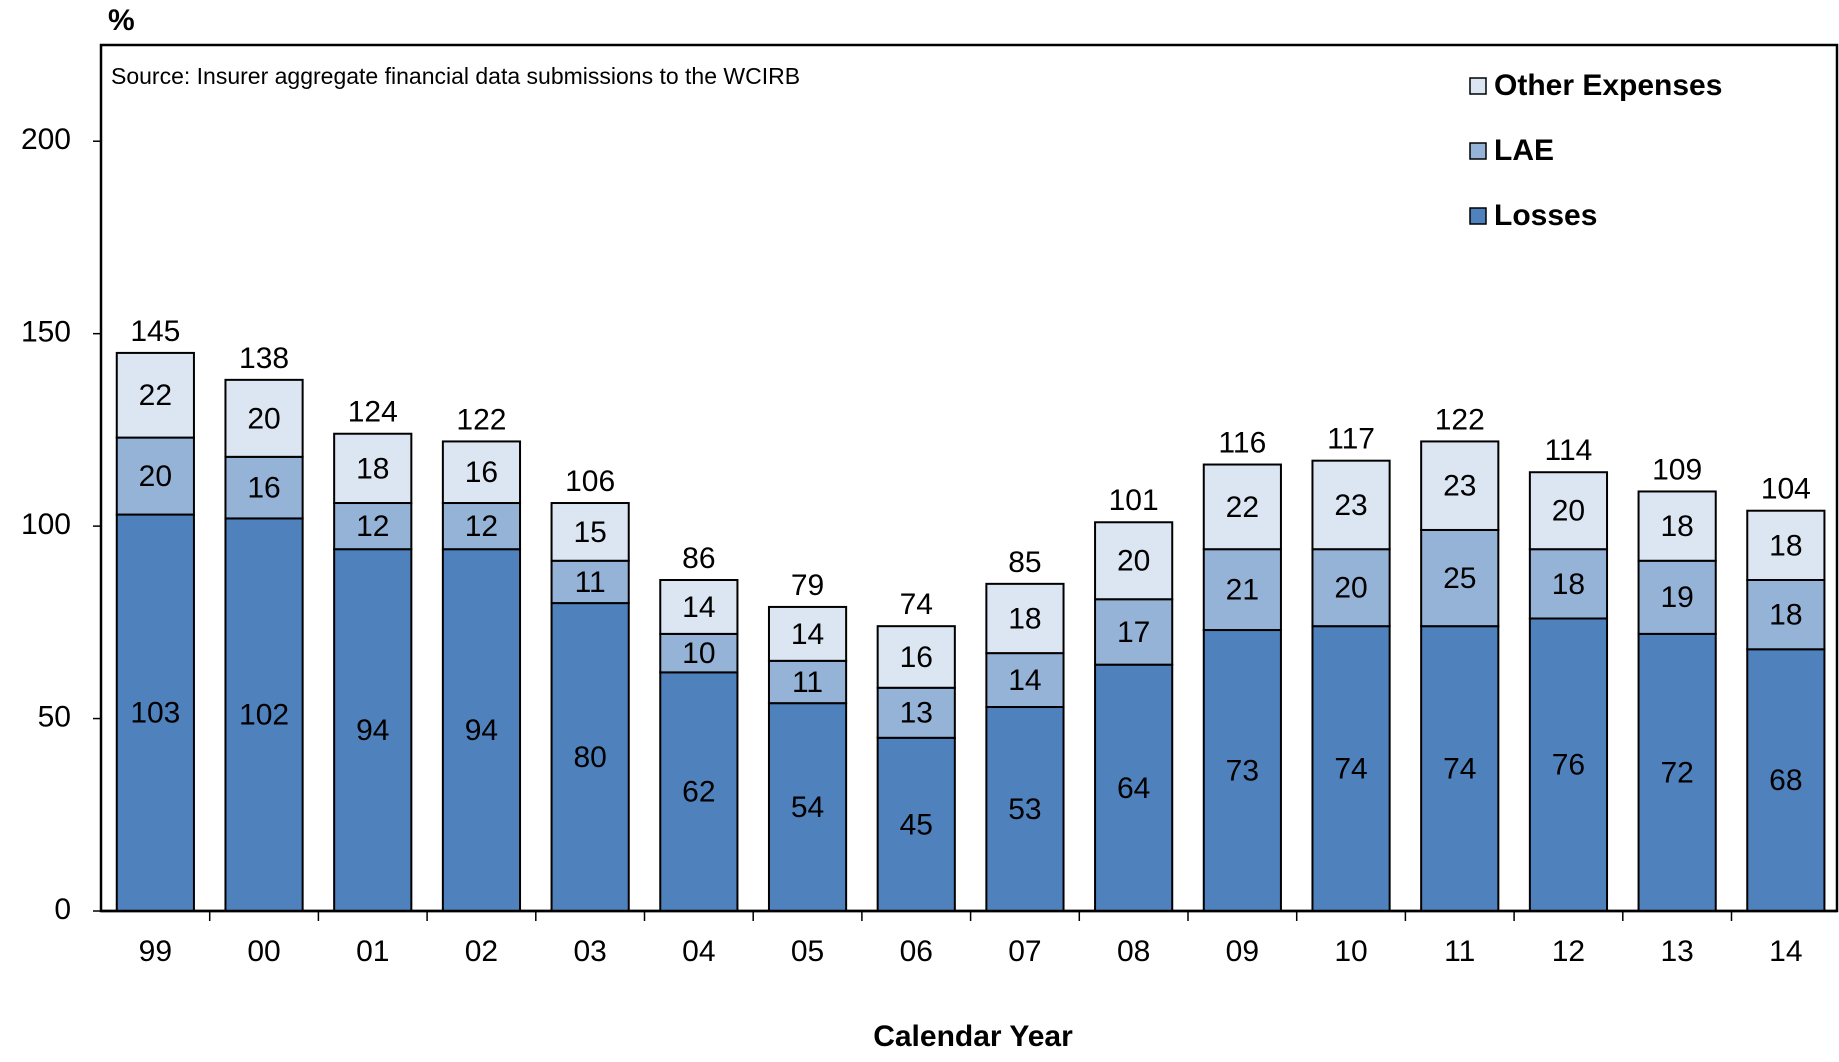  Describe the element at coordinates (916, 951) in the screenshot. I see `x-tick-label: 06` at that location.